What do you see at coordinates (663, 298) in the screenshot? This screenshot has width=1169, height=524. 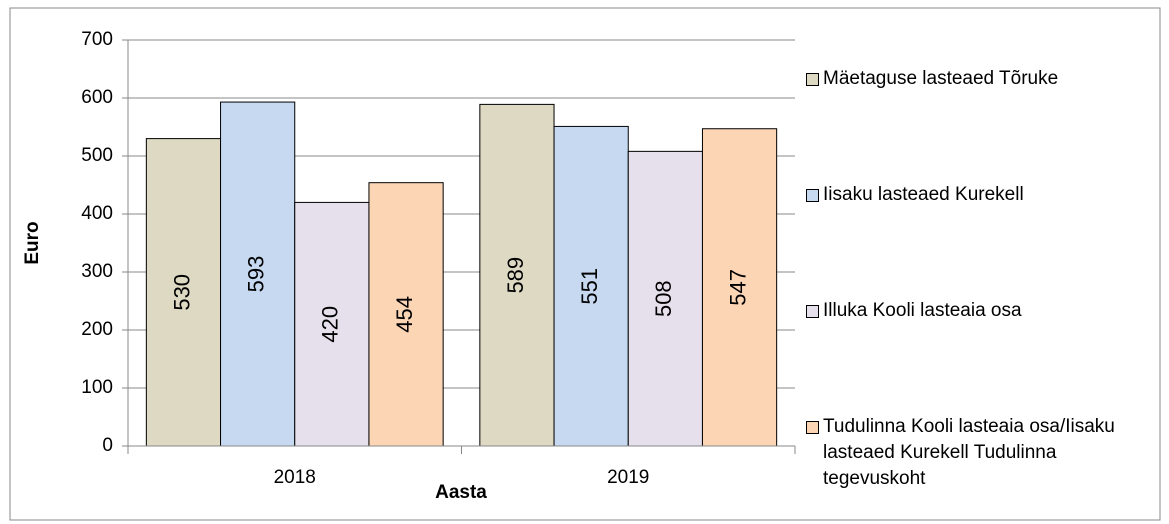 I see `data-label: 508` at bounding box center [663, 298].